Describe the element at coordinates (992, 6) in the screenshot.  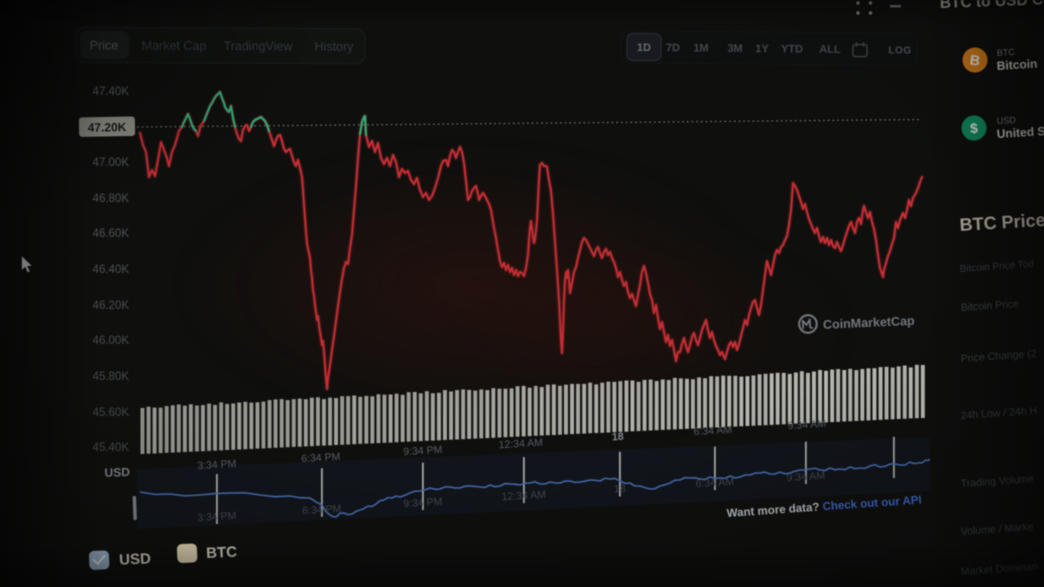
I see `svg-text: BTC to USD Co` at that location.